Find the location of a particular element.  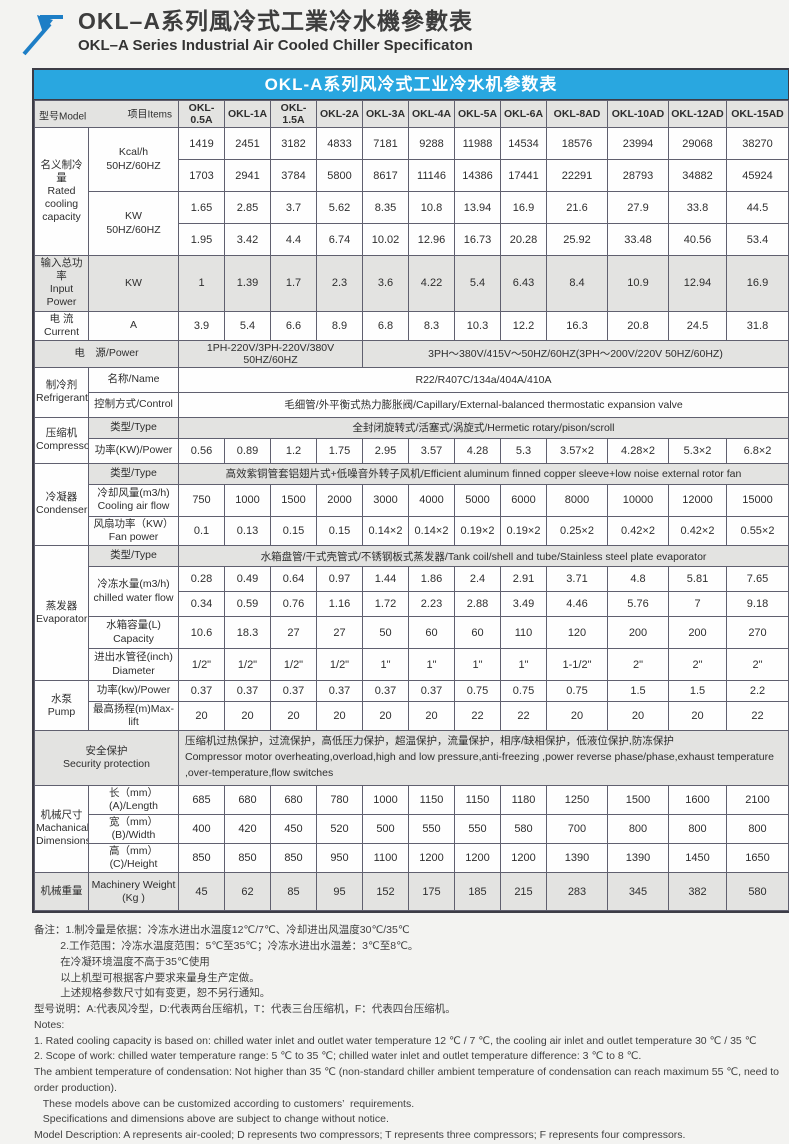

table-cell: 1.5 is located at coordinates (697, 691).